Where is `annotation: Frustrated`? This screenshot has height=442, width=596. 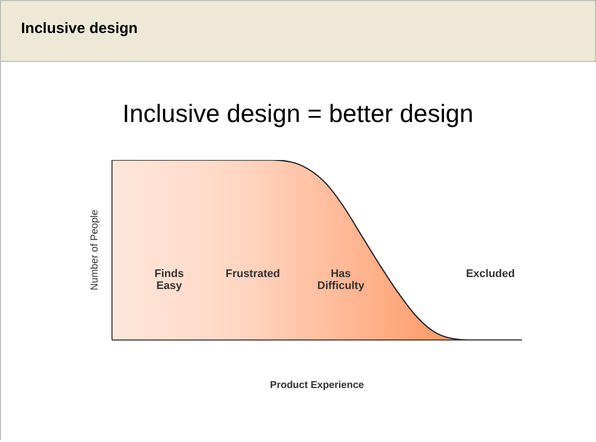
annotation: Frustrated is located at coordinates (252, 274).